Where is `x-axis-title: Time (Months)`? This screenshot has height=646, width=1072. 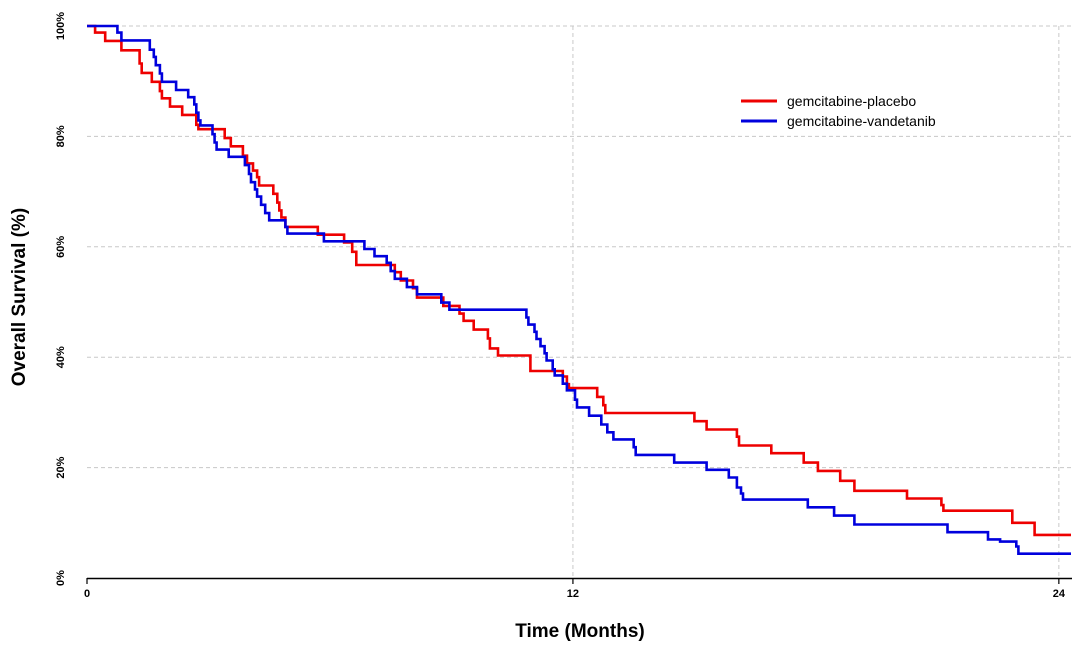 x-axis-title: Time (Months) is located at coordinates (579, 631).